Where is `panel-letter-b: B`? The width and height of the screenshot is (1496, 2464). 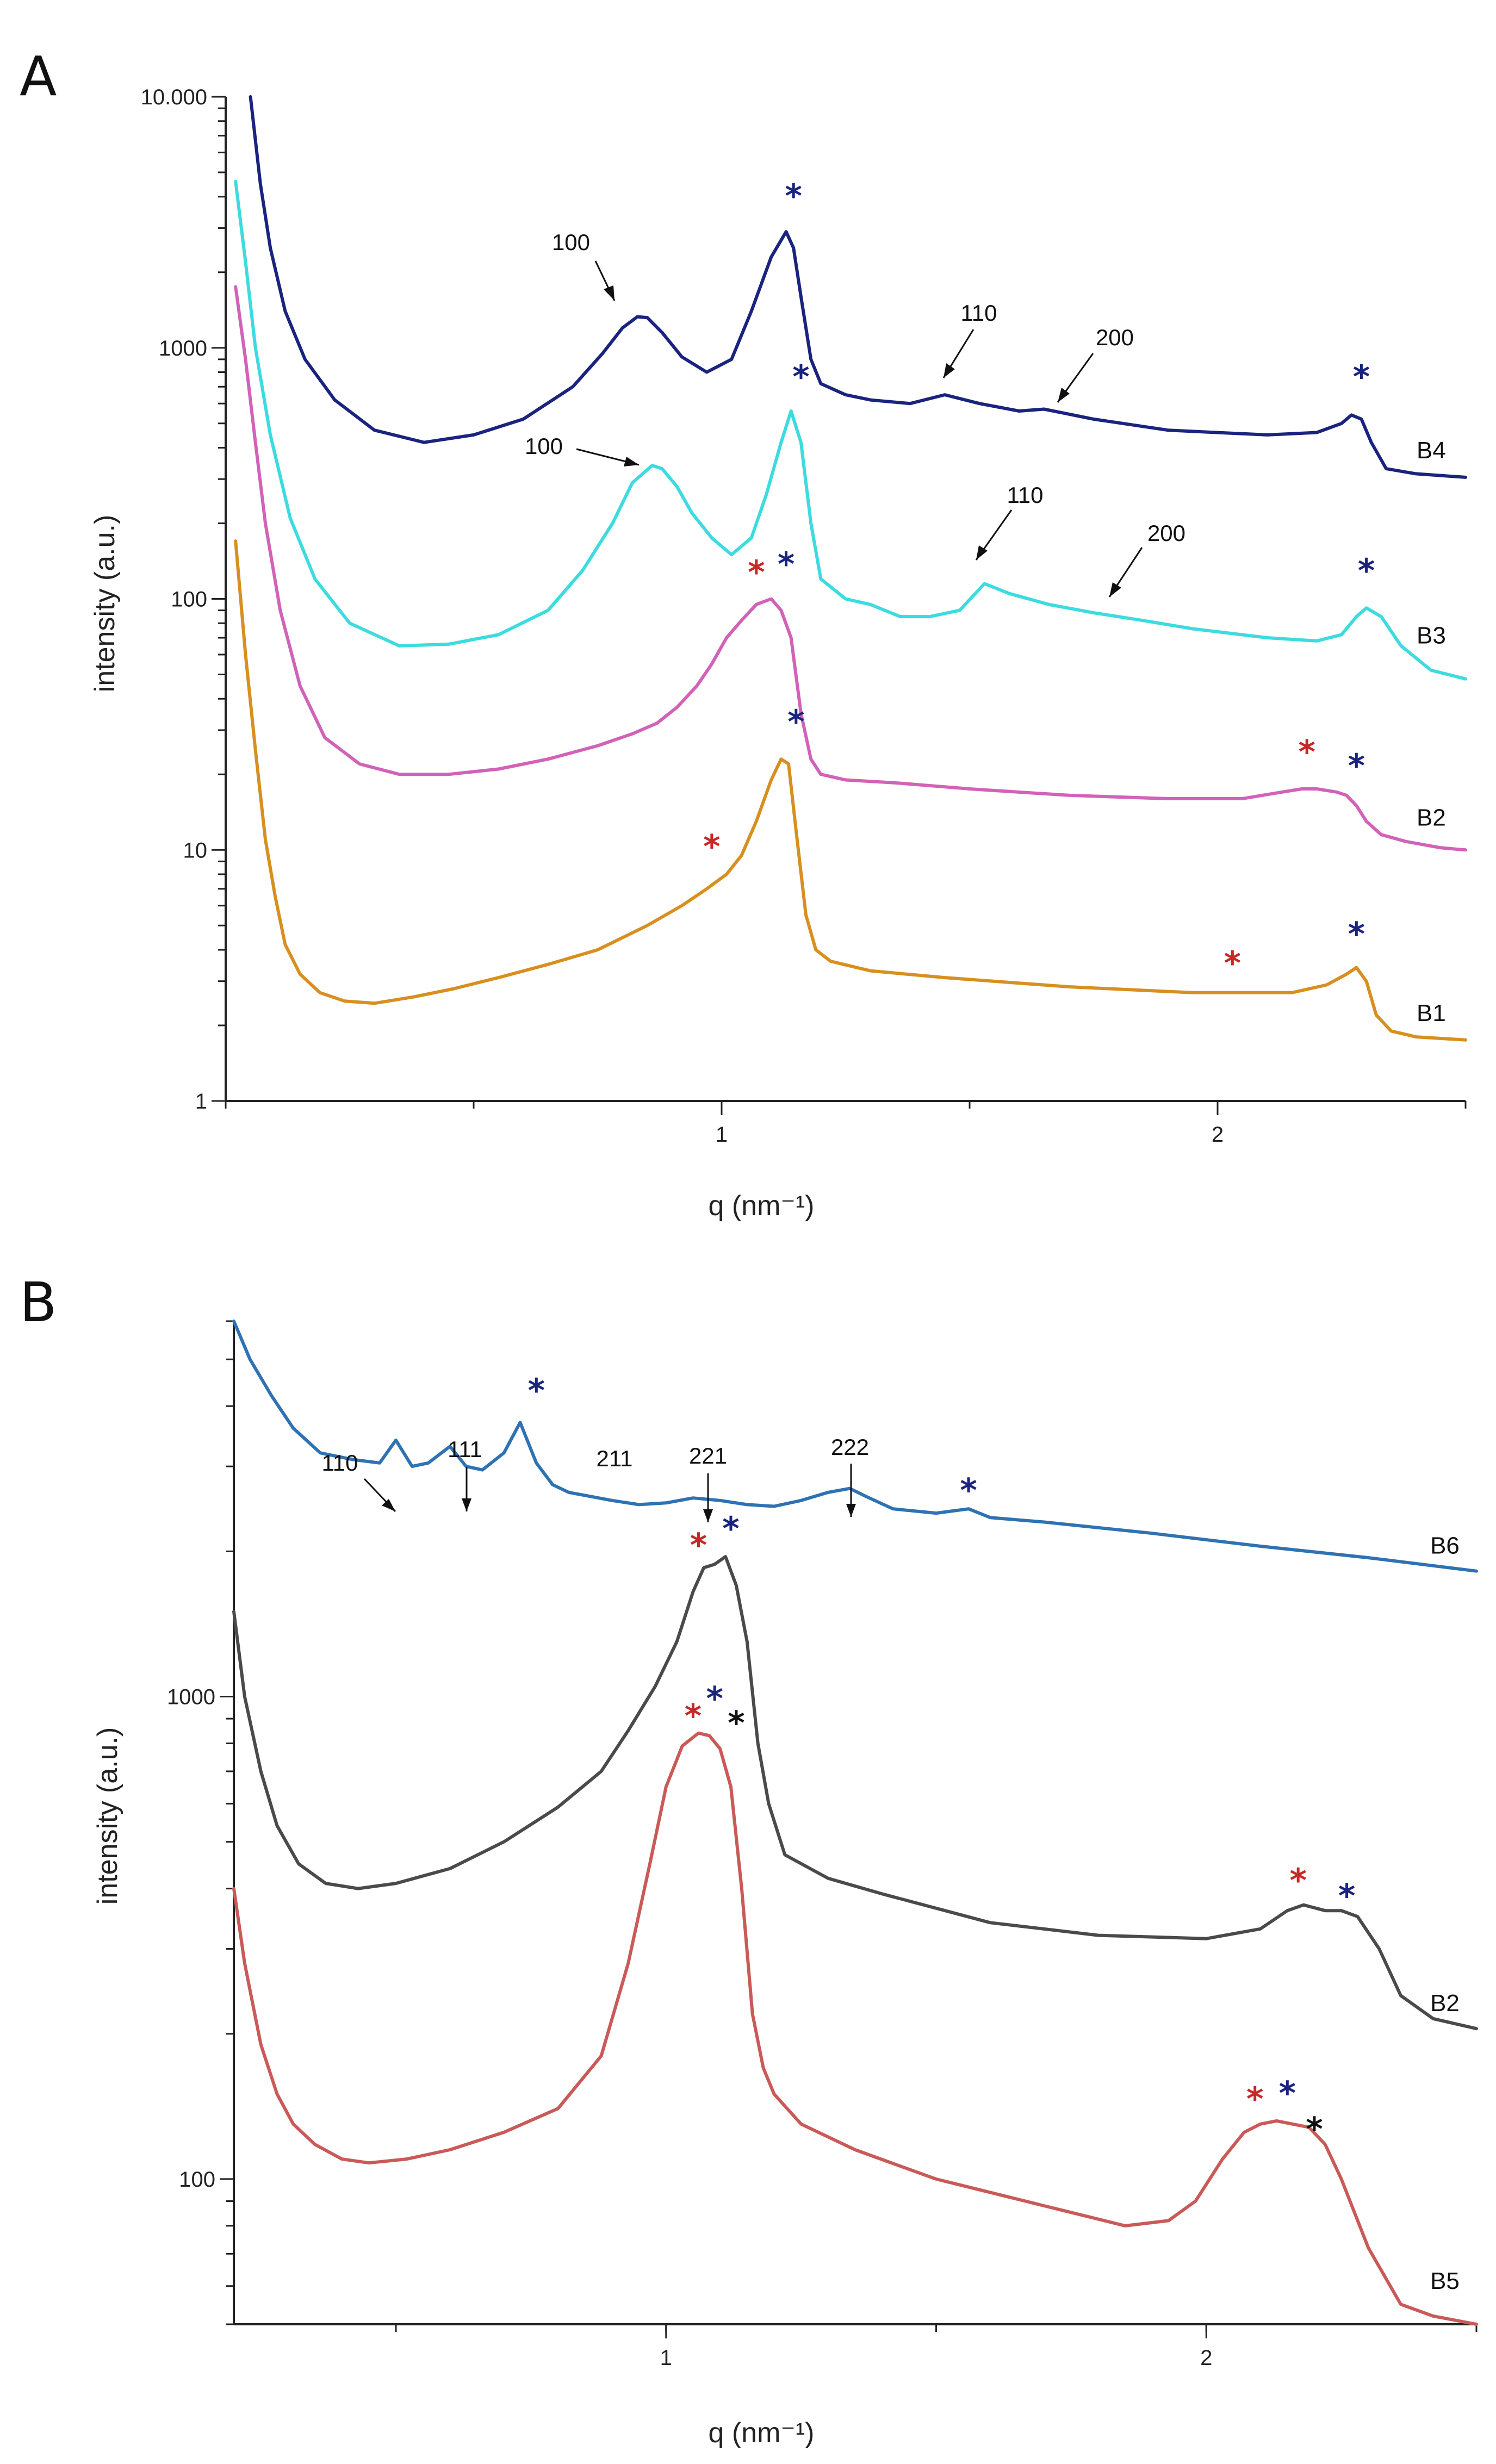 panel-letter-b: B is located at coordinates (38, 1302).